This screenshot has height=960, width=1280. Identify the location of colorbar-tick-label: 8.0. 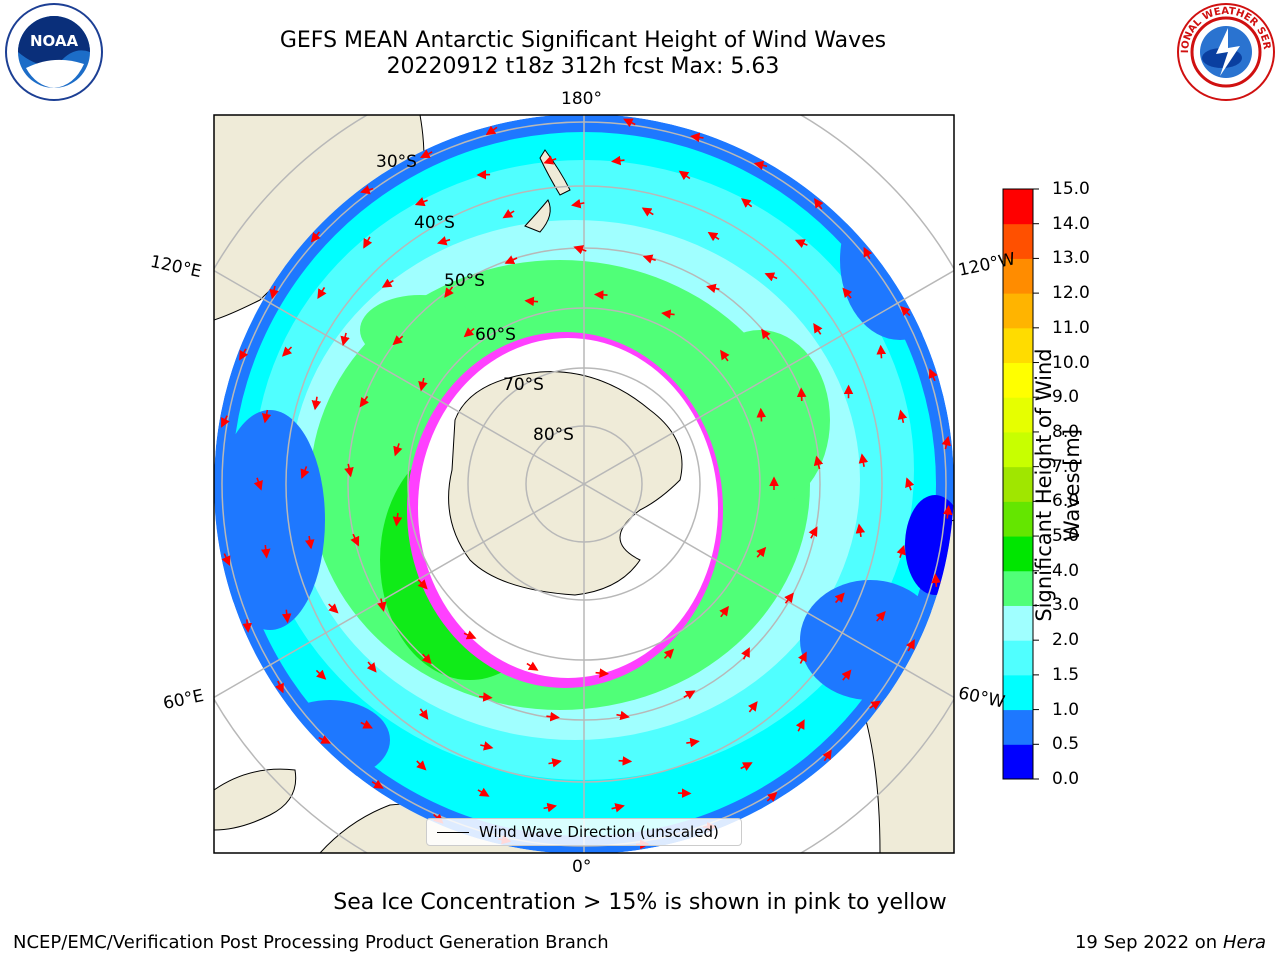
(1066, 431).